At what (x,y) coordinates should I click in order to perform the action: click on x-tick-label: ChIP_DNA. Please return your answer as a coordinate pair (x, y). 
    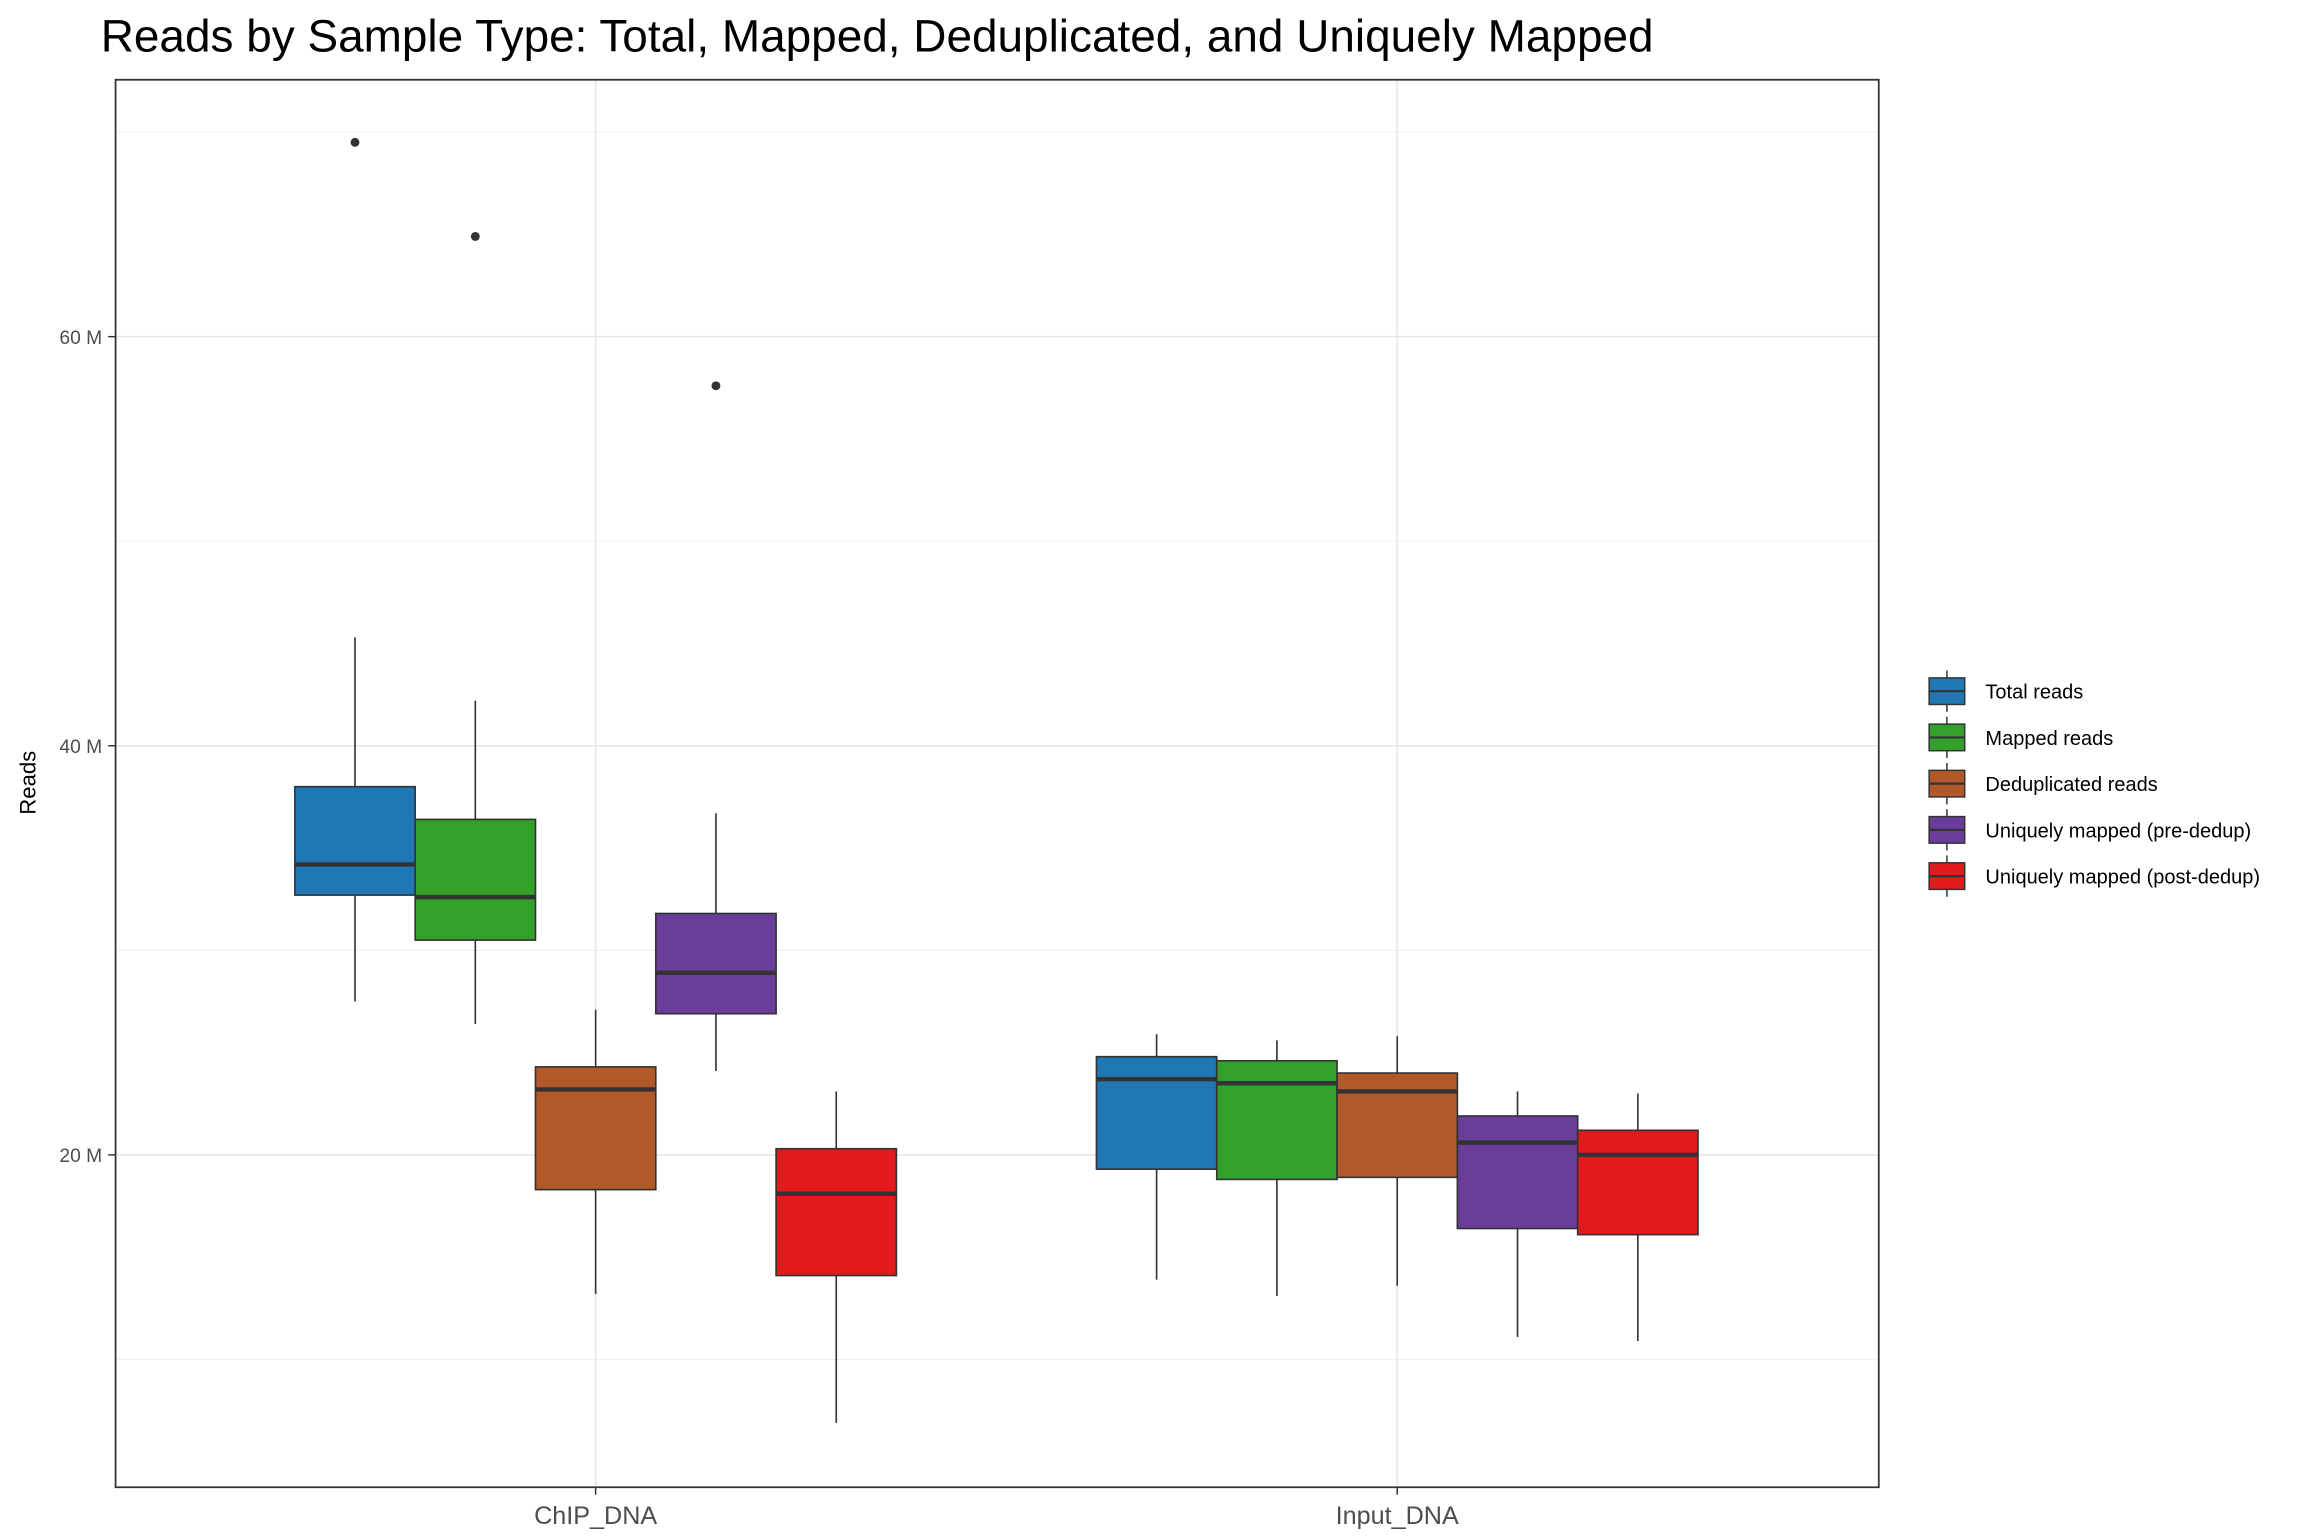
    Looking at the image, I should click on (595, 1516).